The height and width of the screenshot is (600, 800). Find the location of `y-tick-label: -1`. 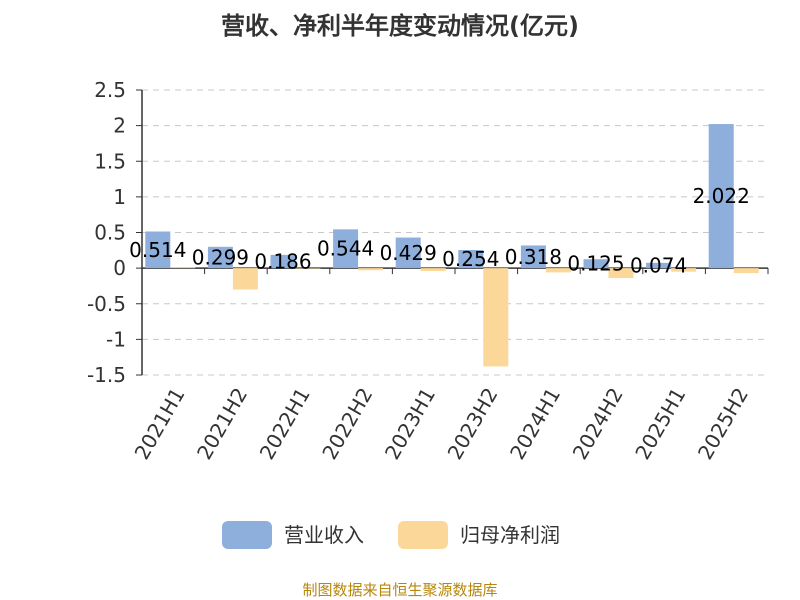

y-tick-label: -1 is located at coordinates (116, 339).